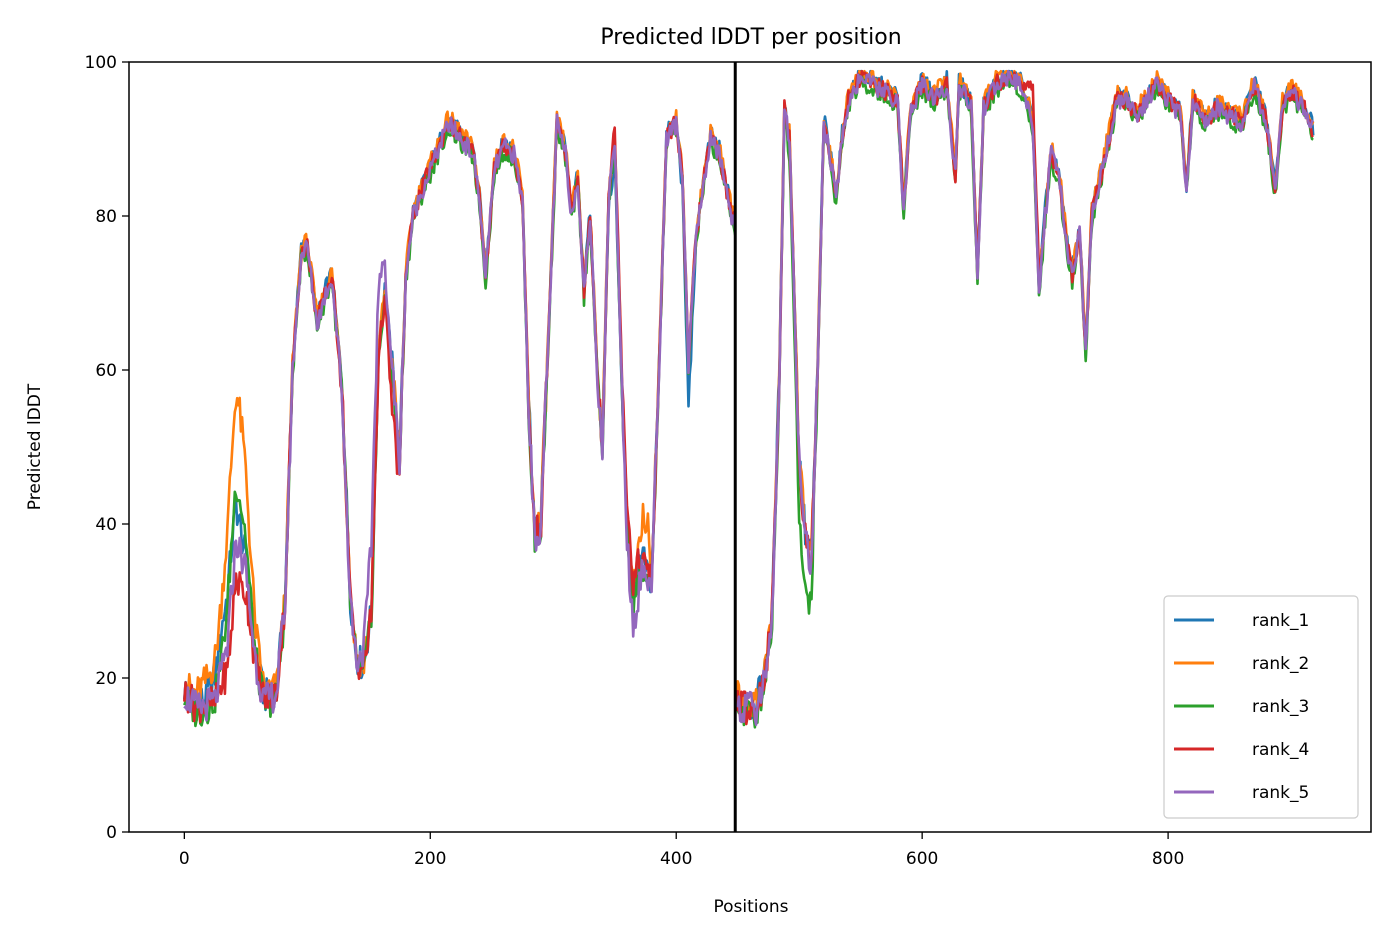 This screenshot has height=939, width=1391. I want to click on legend-box, so click(1261, 707).